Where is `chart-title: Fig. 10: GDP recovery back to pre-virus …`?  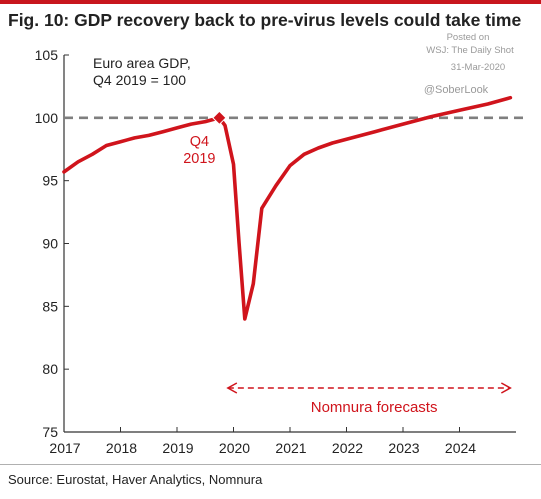 chart-title: Fig. 10: GDP recovery back to pre-virus … is located at coordinates (265, 20).